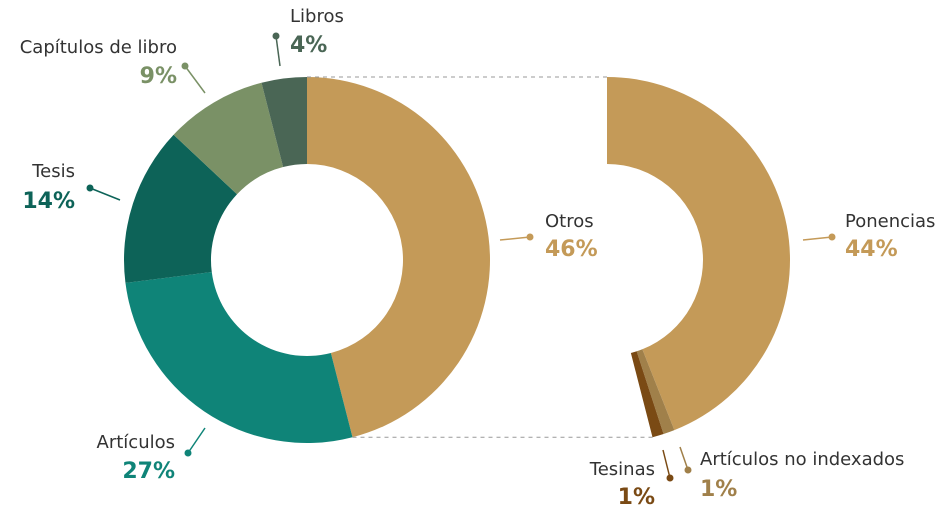 This screenshot has height=512, width=945. Describe the element at coordinates (98, 47) in the screenshot. I see `category-label: Capítulos de libro` at that location.